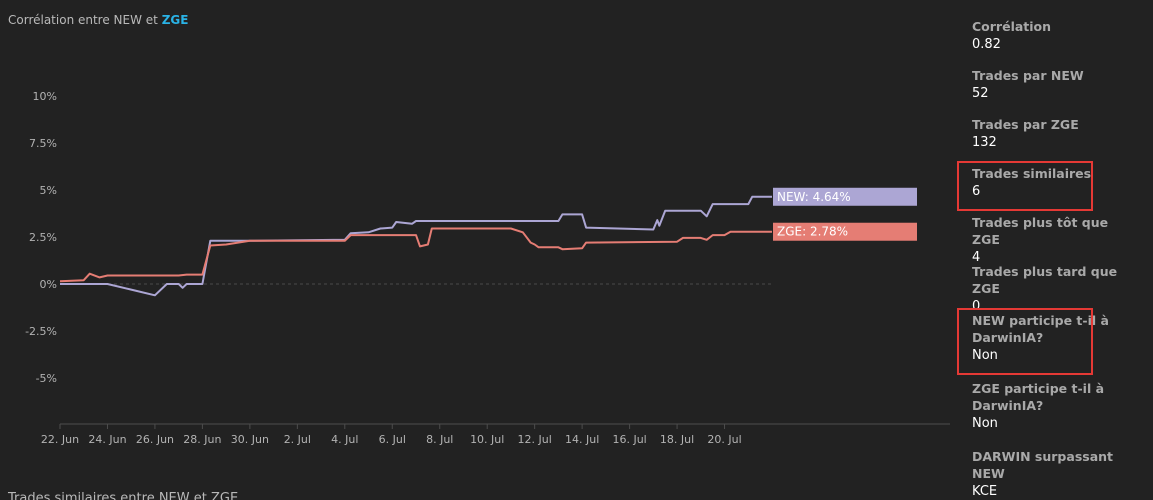  Describe the element at coordinates (107, 439) in the screenshot. I see `x-tick-label: 24. Jun` at that location.